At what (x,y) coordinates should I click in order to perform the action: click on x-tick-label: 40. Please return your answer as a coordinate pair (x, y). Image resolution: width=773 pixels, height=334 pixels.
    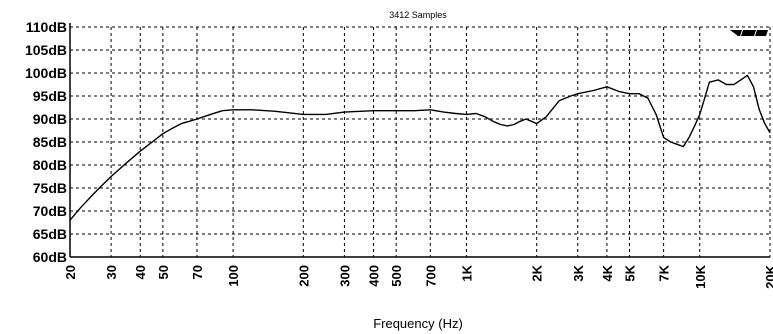
    Looking at the image, I should click on (140, 272).